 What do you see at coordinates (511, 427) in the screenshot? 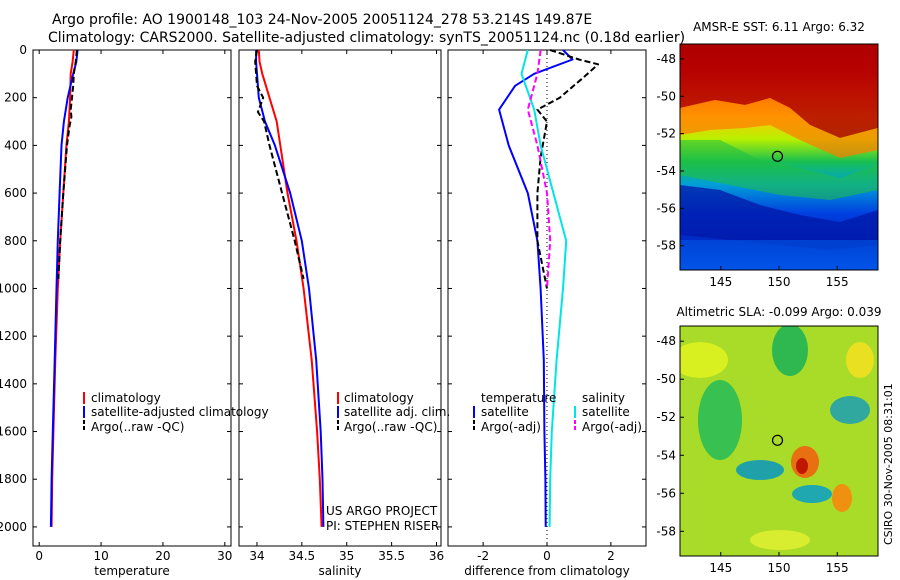
I see `legend-label-temp-argo: Argo(-adj)` at bounding box center [511, 427].